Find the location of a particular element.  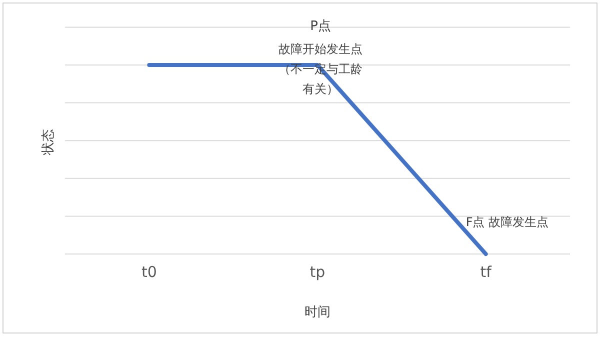

x-tick-label: tf is located at coordinates (486, 272).